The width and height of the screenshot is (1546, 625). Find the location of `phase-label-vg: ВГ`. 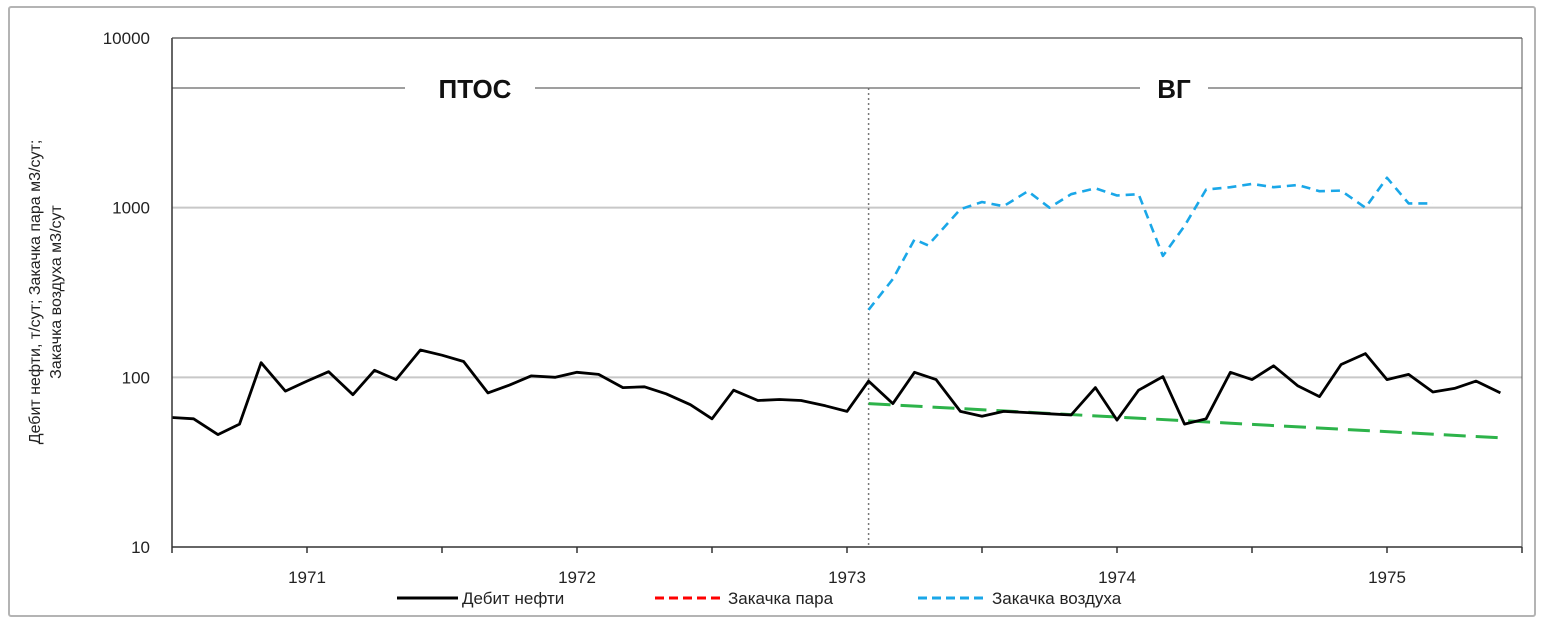

phase-label-vg: ВГ is located at coordinates (1174, 89).